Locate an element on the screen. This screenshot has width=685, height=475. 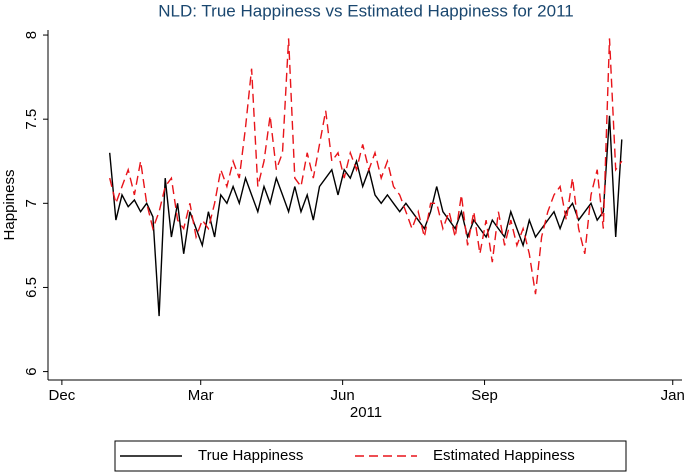
y-tick-label: 7.5 is located at coordinates (31, 119).